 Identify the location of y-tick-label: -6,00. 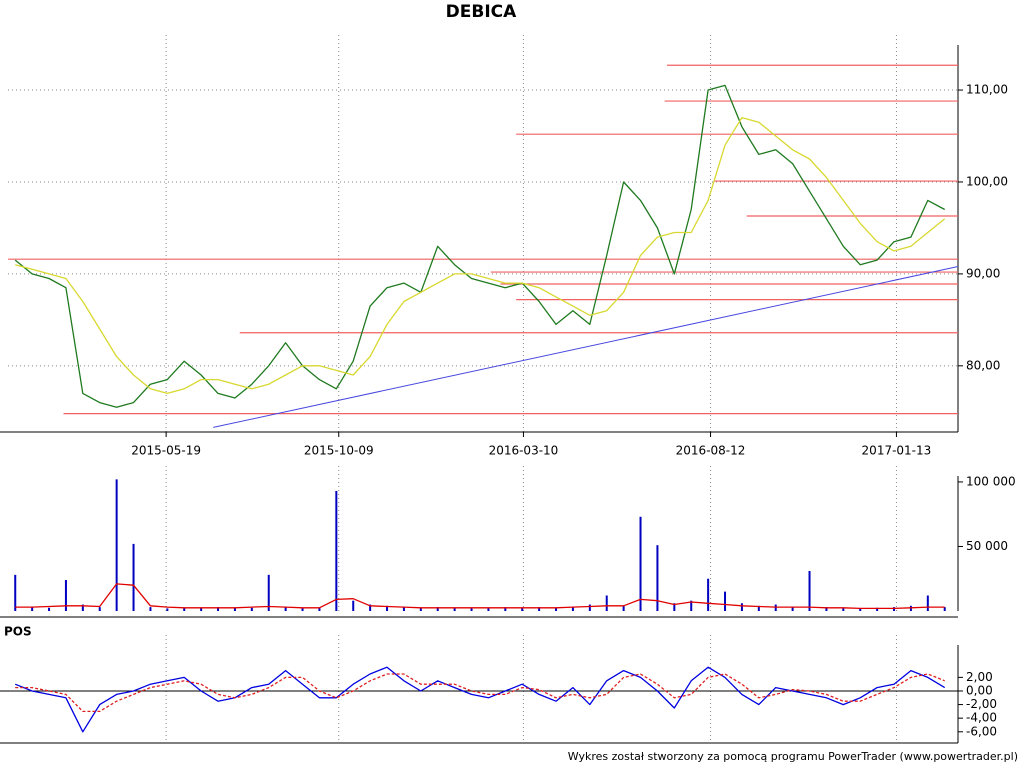
(981, 731).